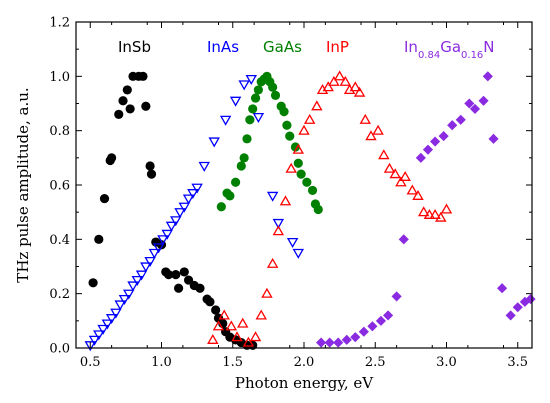 Image resolution: width=550 pixels, height=403 pixels. I want to click on y-tick-label: 0.0, so click(59, 349).